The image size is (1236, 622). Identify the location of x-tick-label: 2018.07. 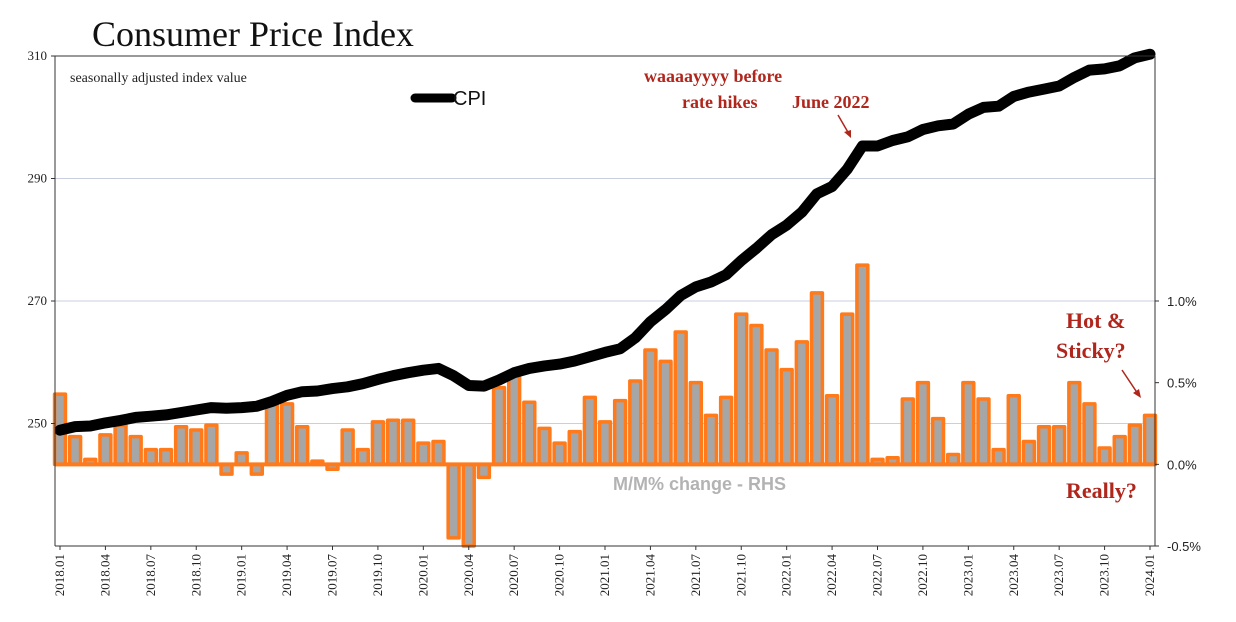
(150, 575).